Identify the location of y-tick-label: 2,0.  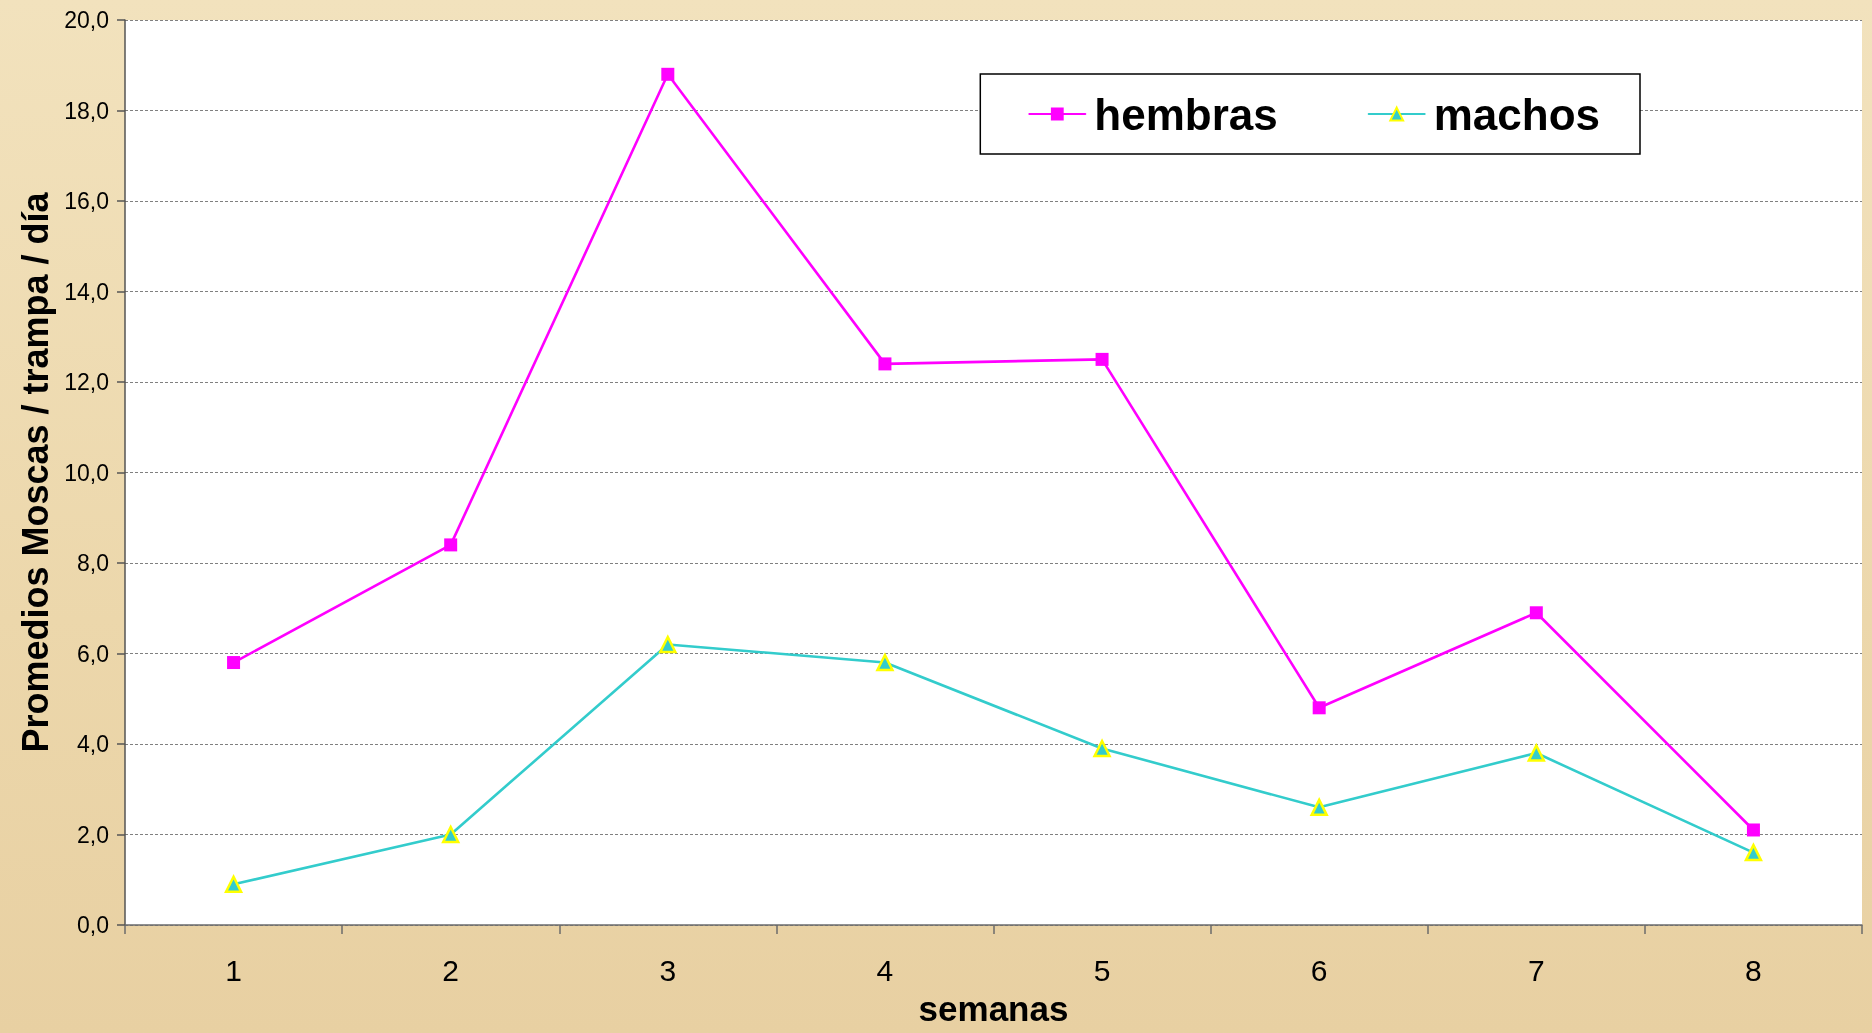
(93, 834).